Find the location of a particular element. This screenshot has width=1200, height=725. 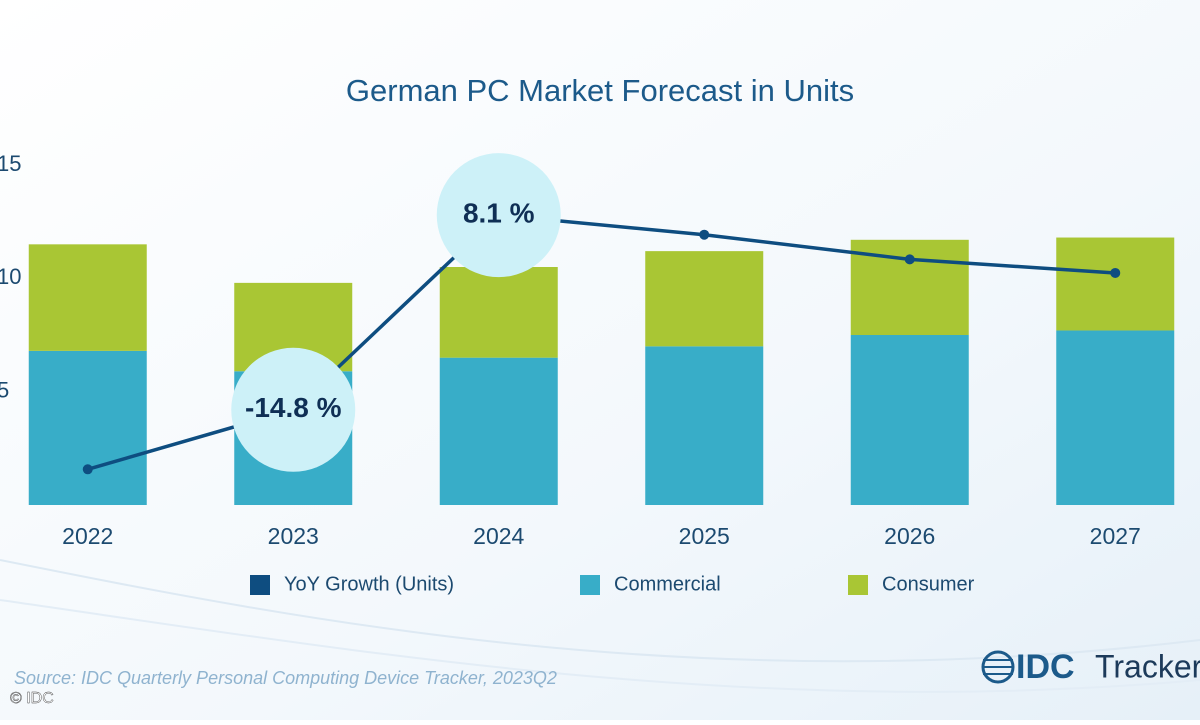

logo-text: IDC is located at coordinates (1045, 667).